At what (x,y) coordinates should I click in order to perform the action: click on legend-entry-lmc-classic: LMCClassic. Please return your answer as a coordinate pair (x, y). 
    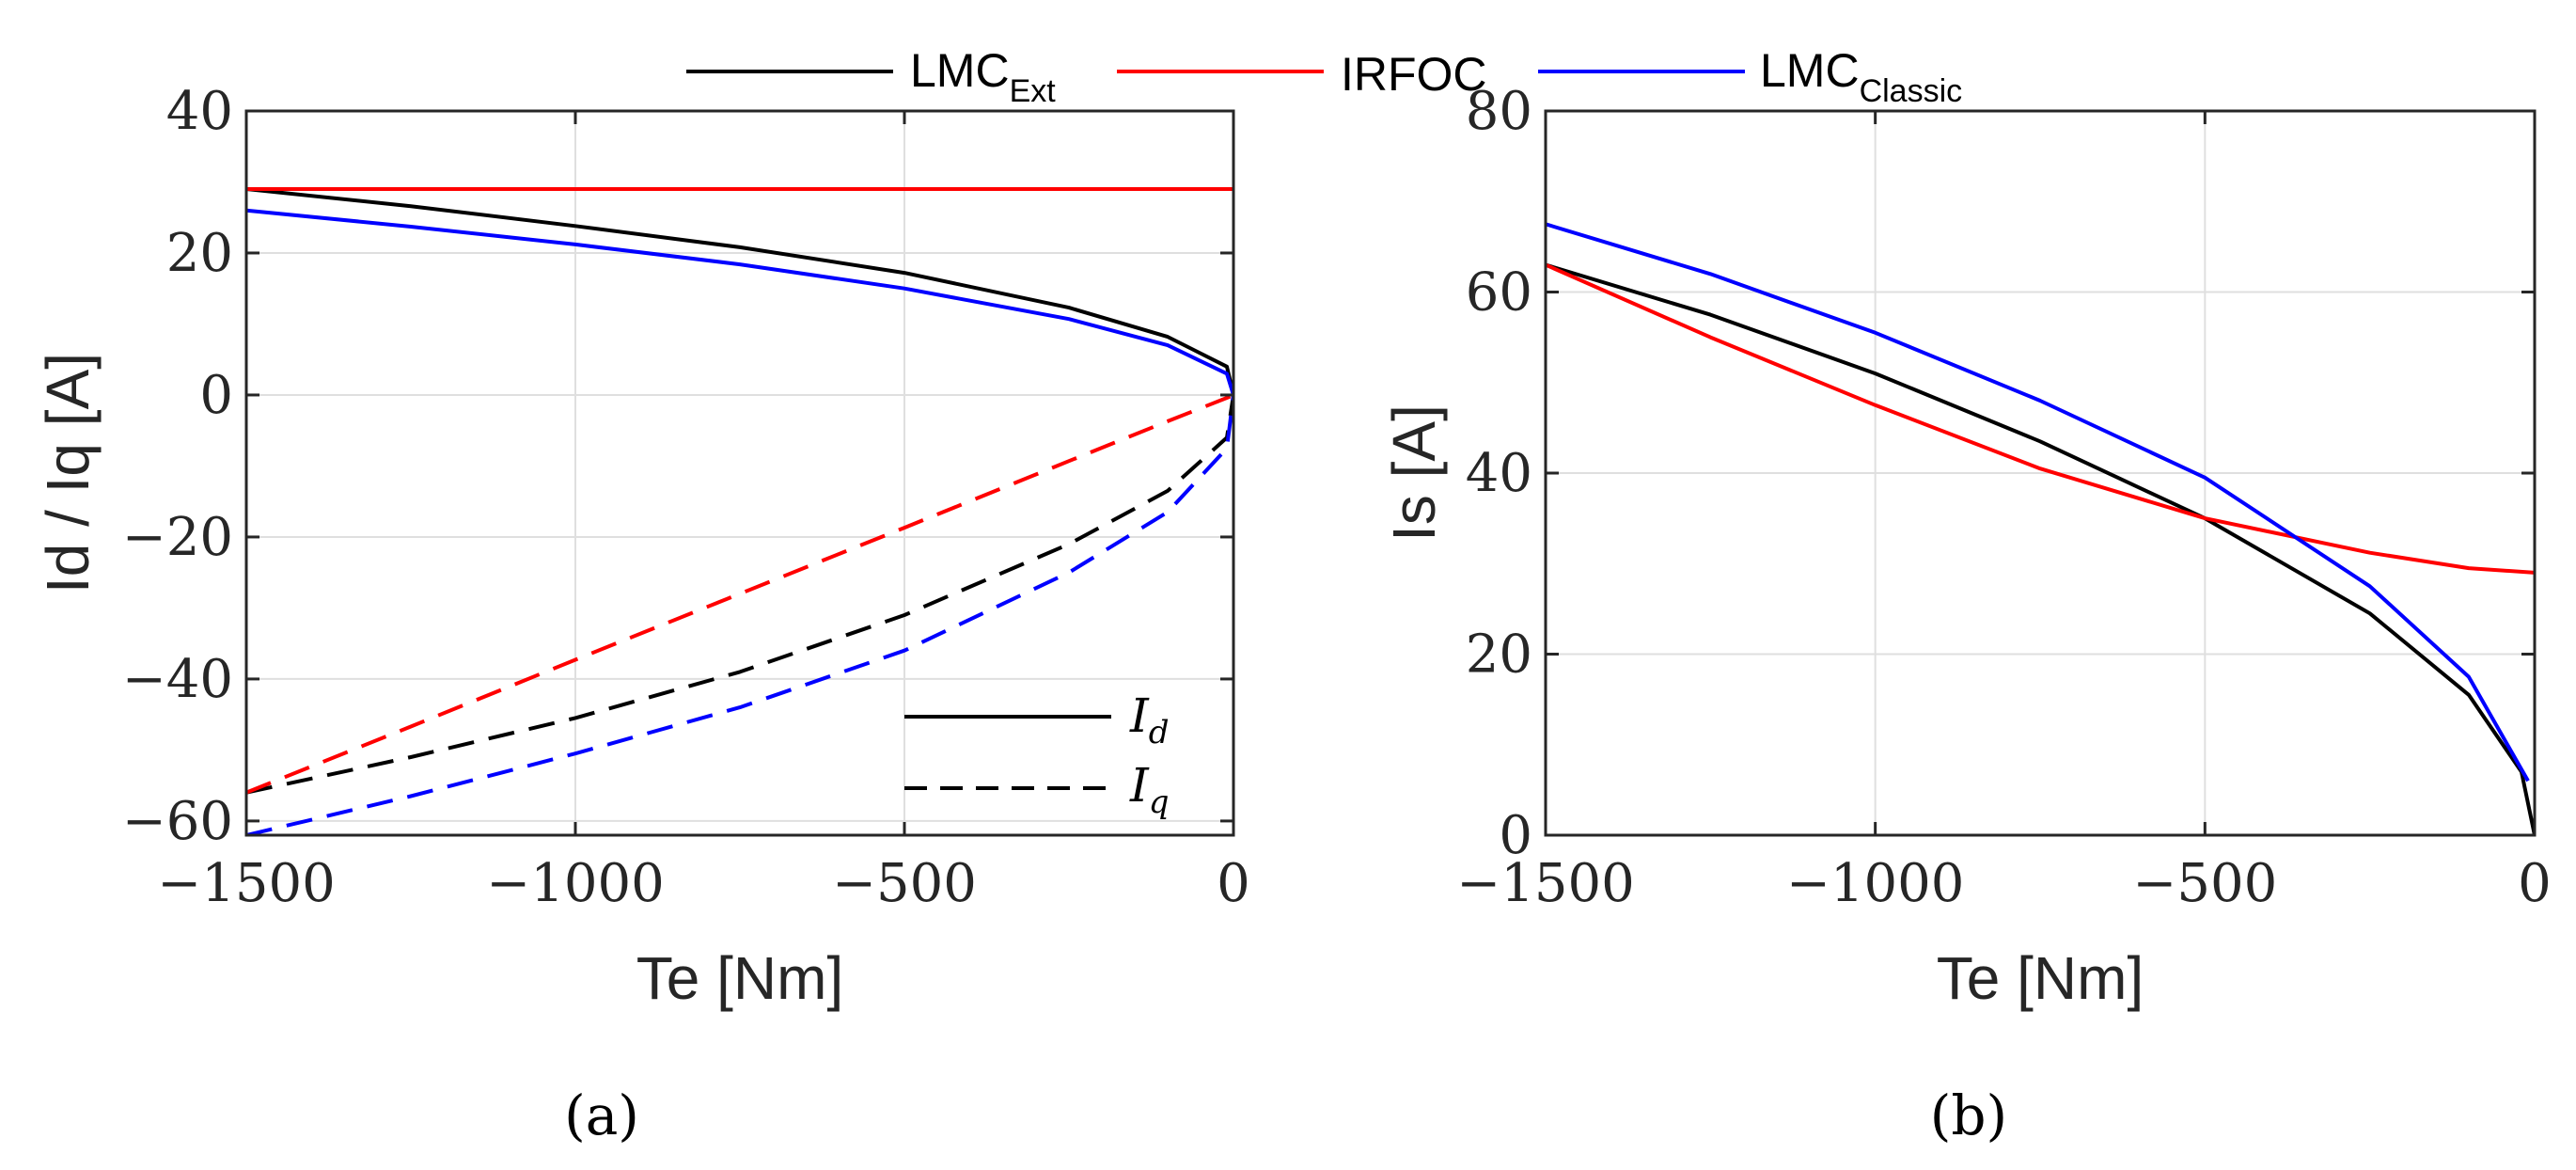
    Looking at the image, I should click on (1750, 77).